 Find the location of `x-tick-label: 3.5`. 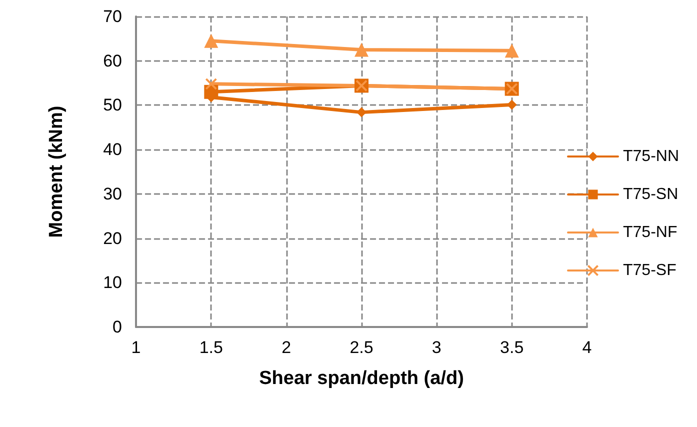

x-tick-label: 3.5 is located at coordinates (512, 347).